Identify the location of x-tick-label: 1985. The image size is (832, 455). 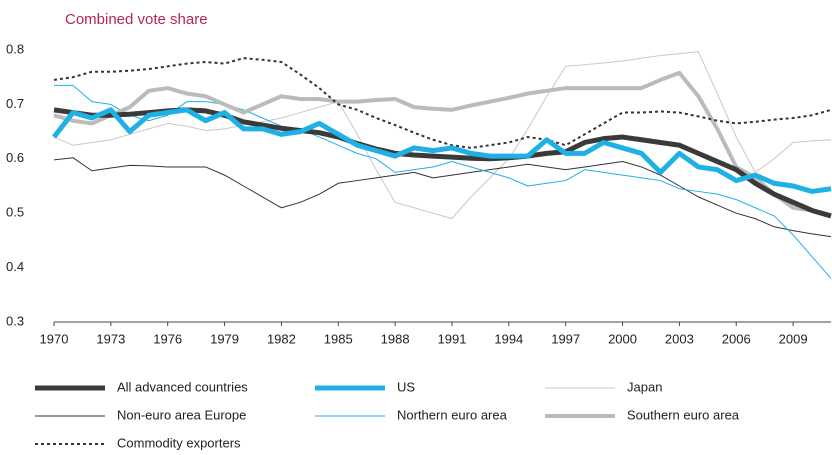
(338, 338).